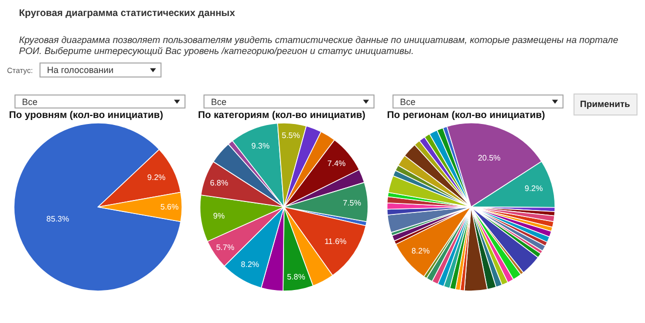 The image size is (645, 323). What do you see at coordinates (282, 115) in the screenshot?
I see `chart-title: По категориям (кол-во инициатив)` at bounding box center [282, 115].